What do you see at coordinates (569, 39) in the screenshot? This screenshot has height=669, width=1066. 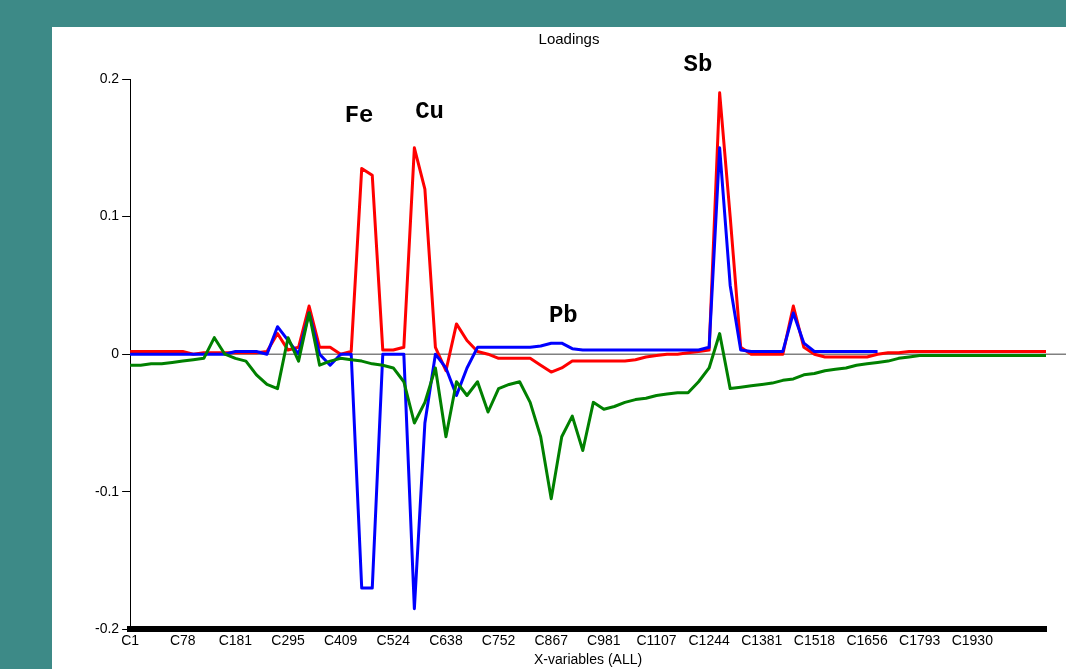 I see `chart-title: Loadings` at bounding box center [569, 39].